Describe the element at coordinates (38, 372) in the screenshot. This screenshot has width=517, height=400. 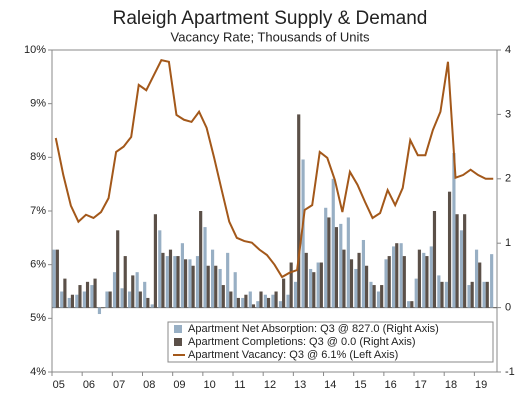
I see `y-tick-label: 4%` at that location.